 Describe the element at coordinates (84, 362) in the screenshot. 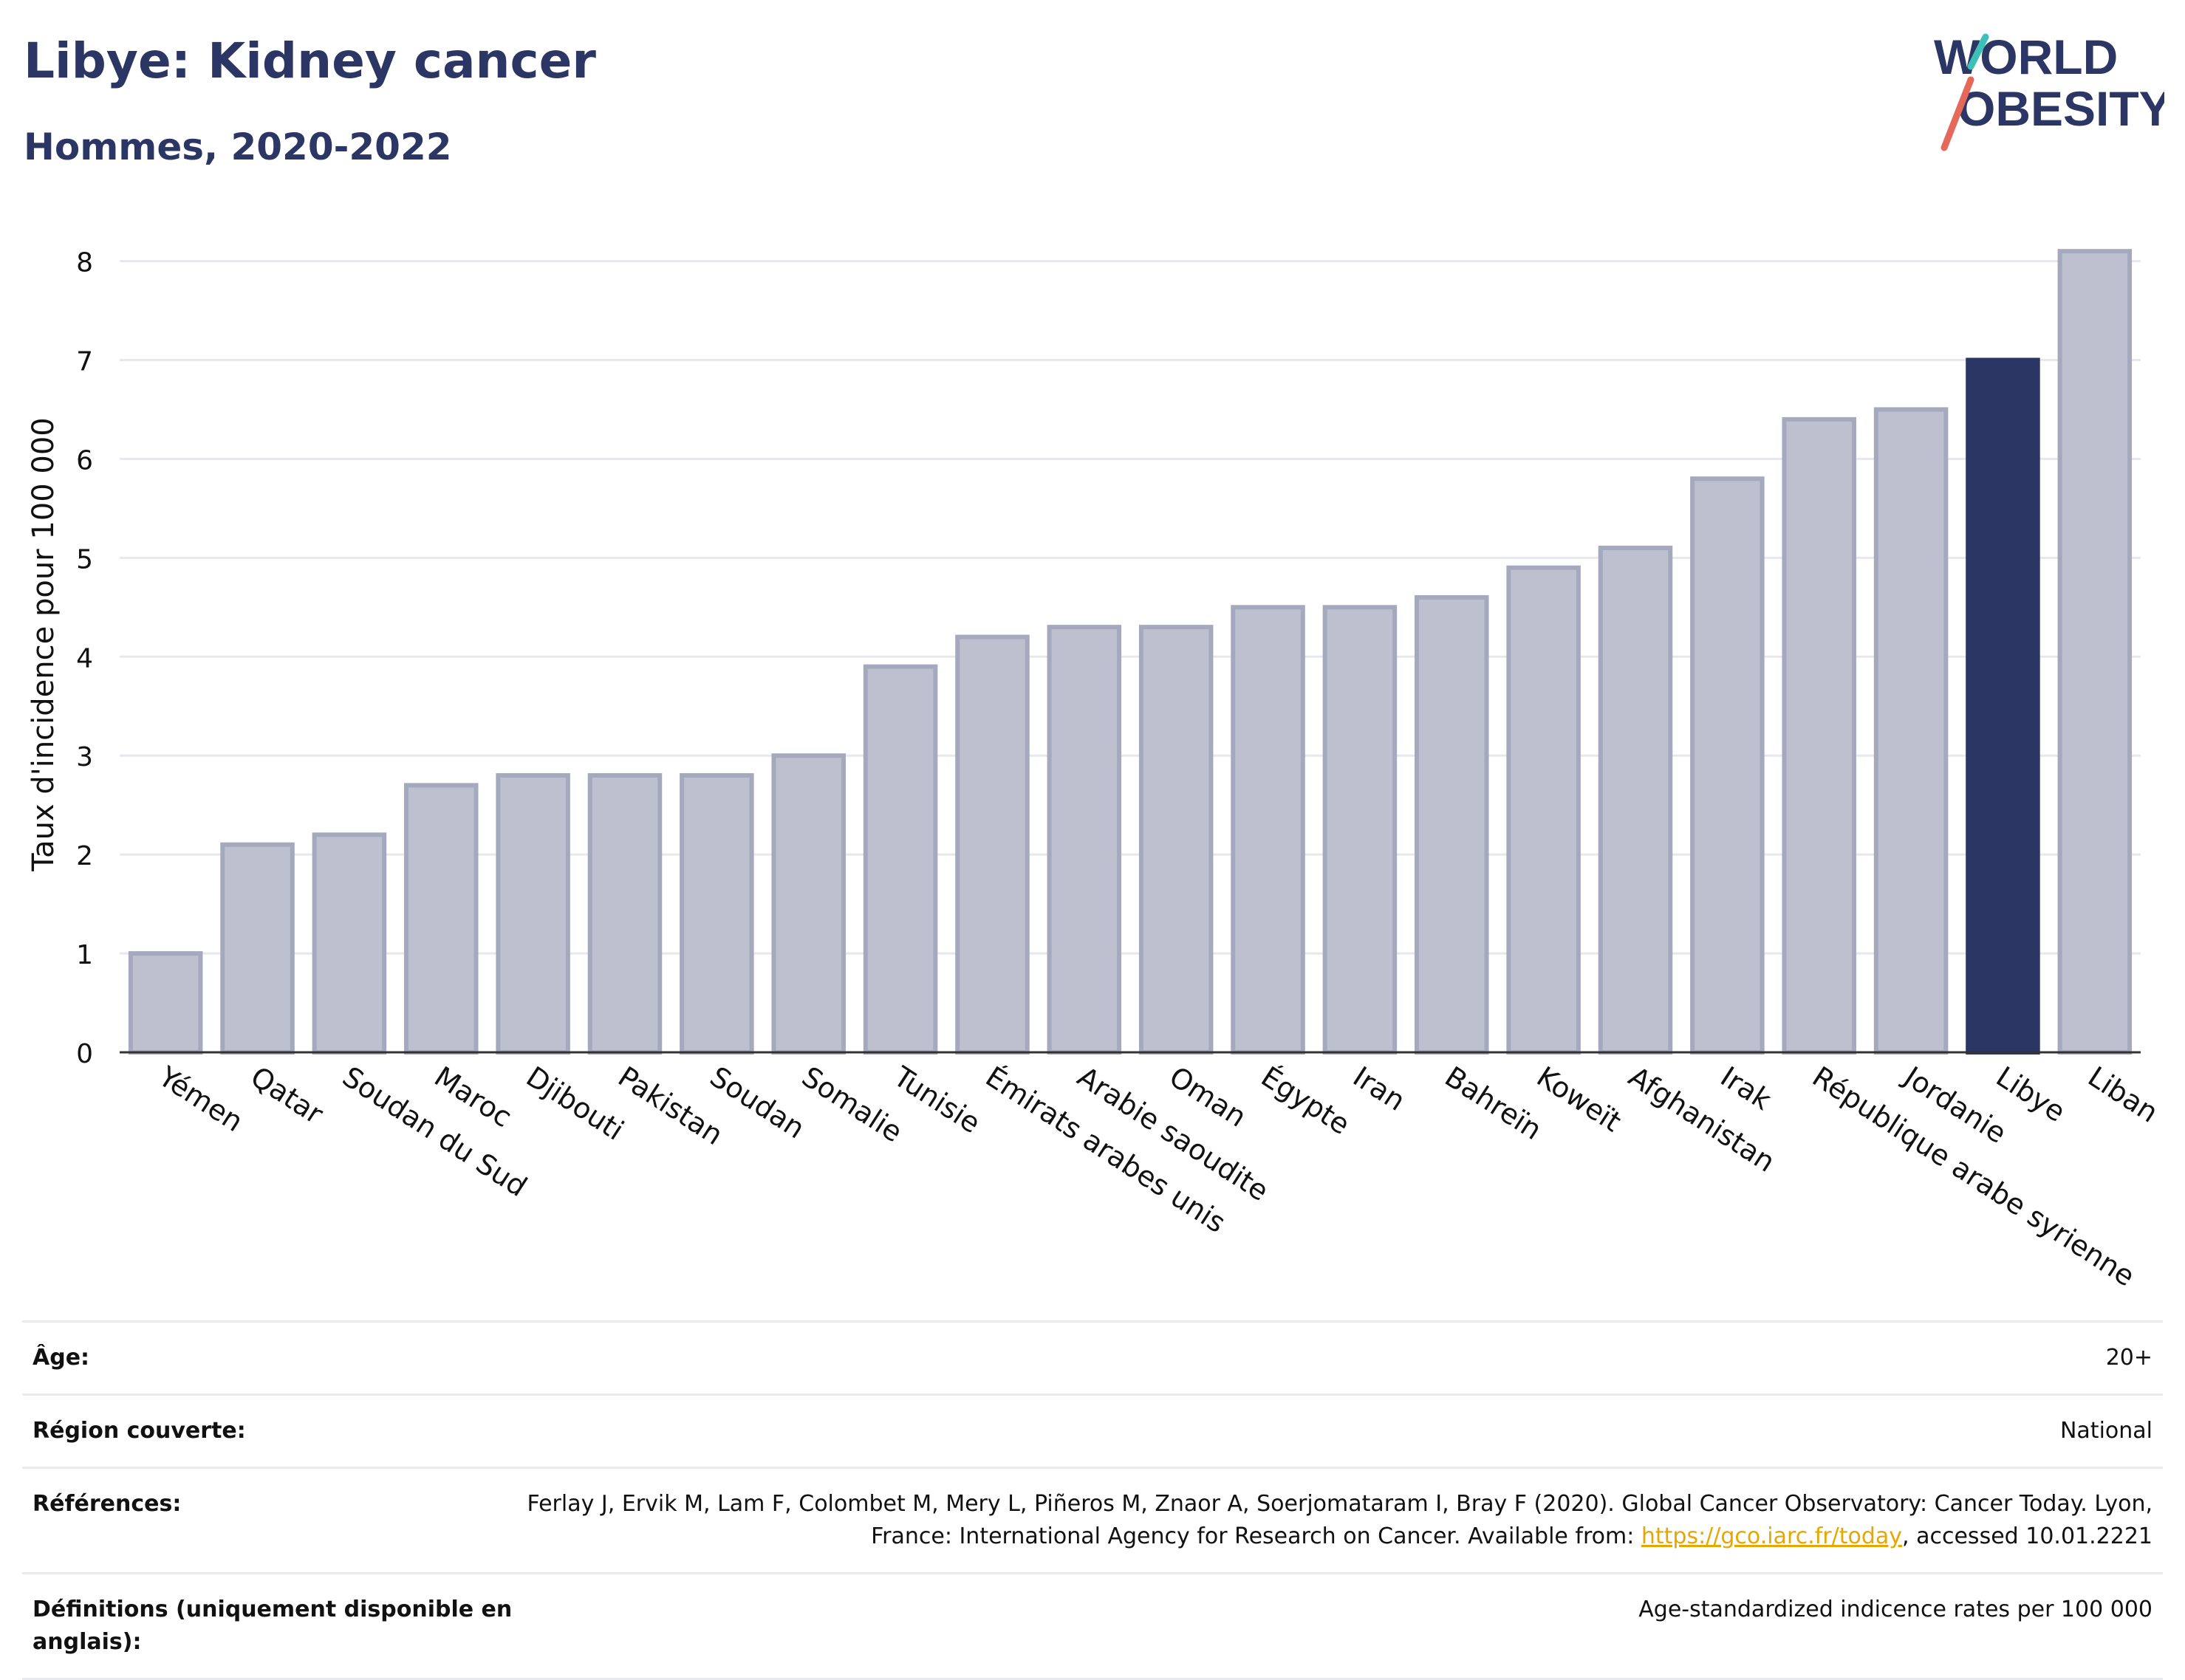

I see `y-tick-label: 7` at that location.